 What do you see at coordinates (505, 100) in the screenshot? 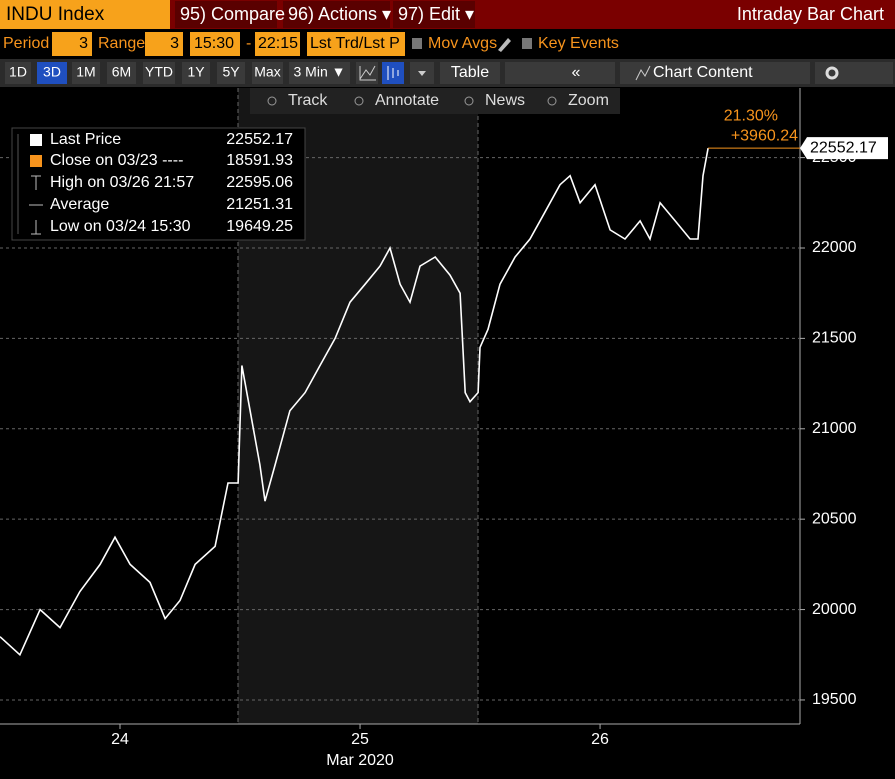
I see `tool-label: News` at bounding box center [505, 100].